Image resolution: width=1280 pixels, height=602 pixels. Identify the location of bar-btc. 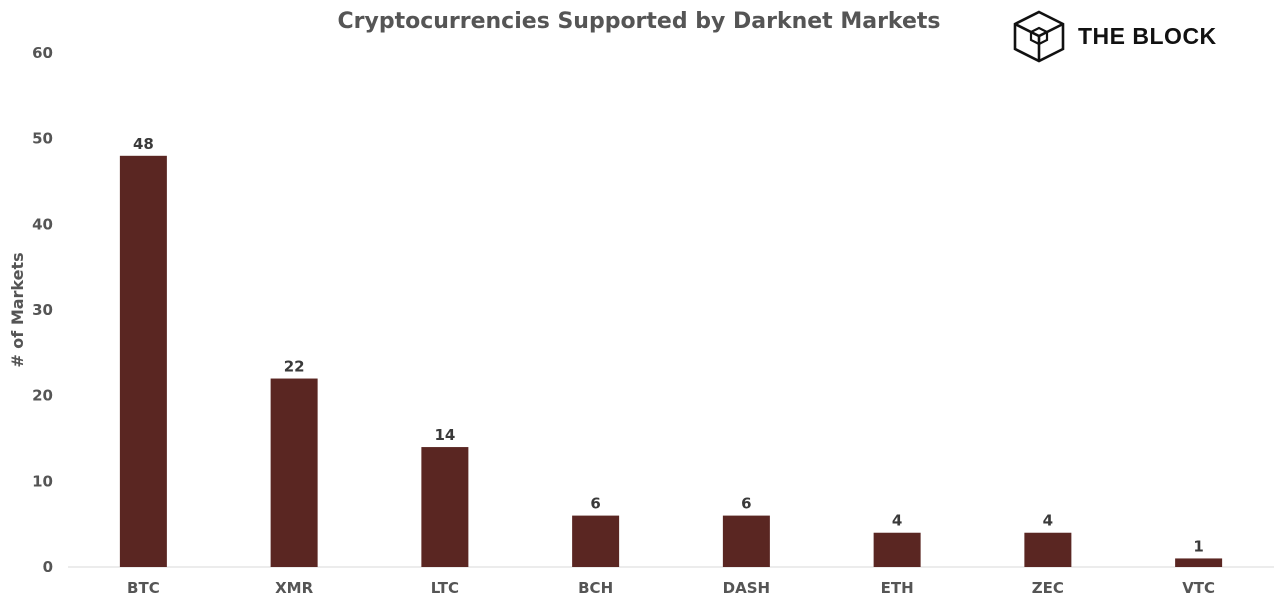
(143, 361).